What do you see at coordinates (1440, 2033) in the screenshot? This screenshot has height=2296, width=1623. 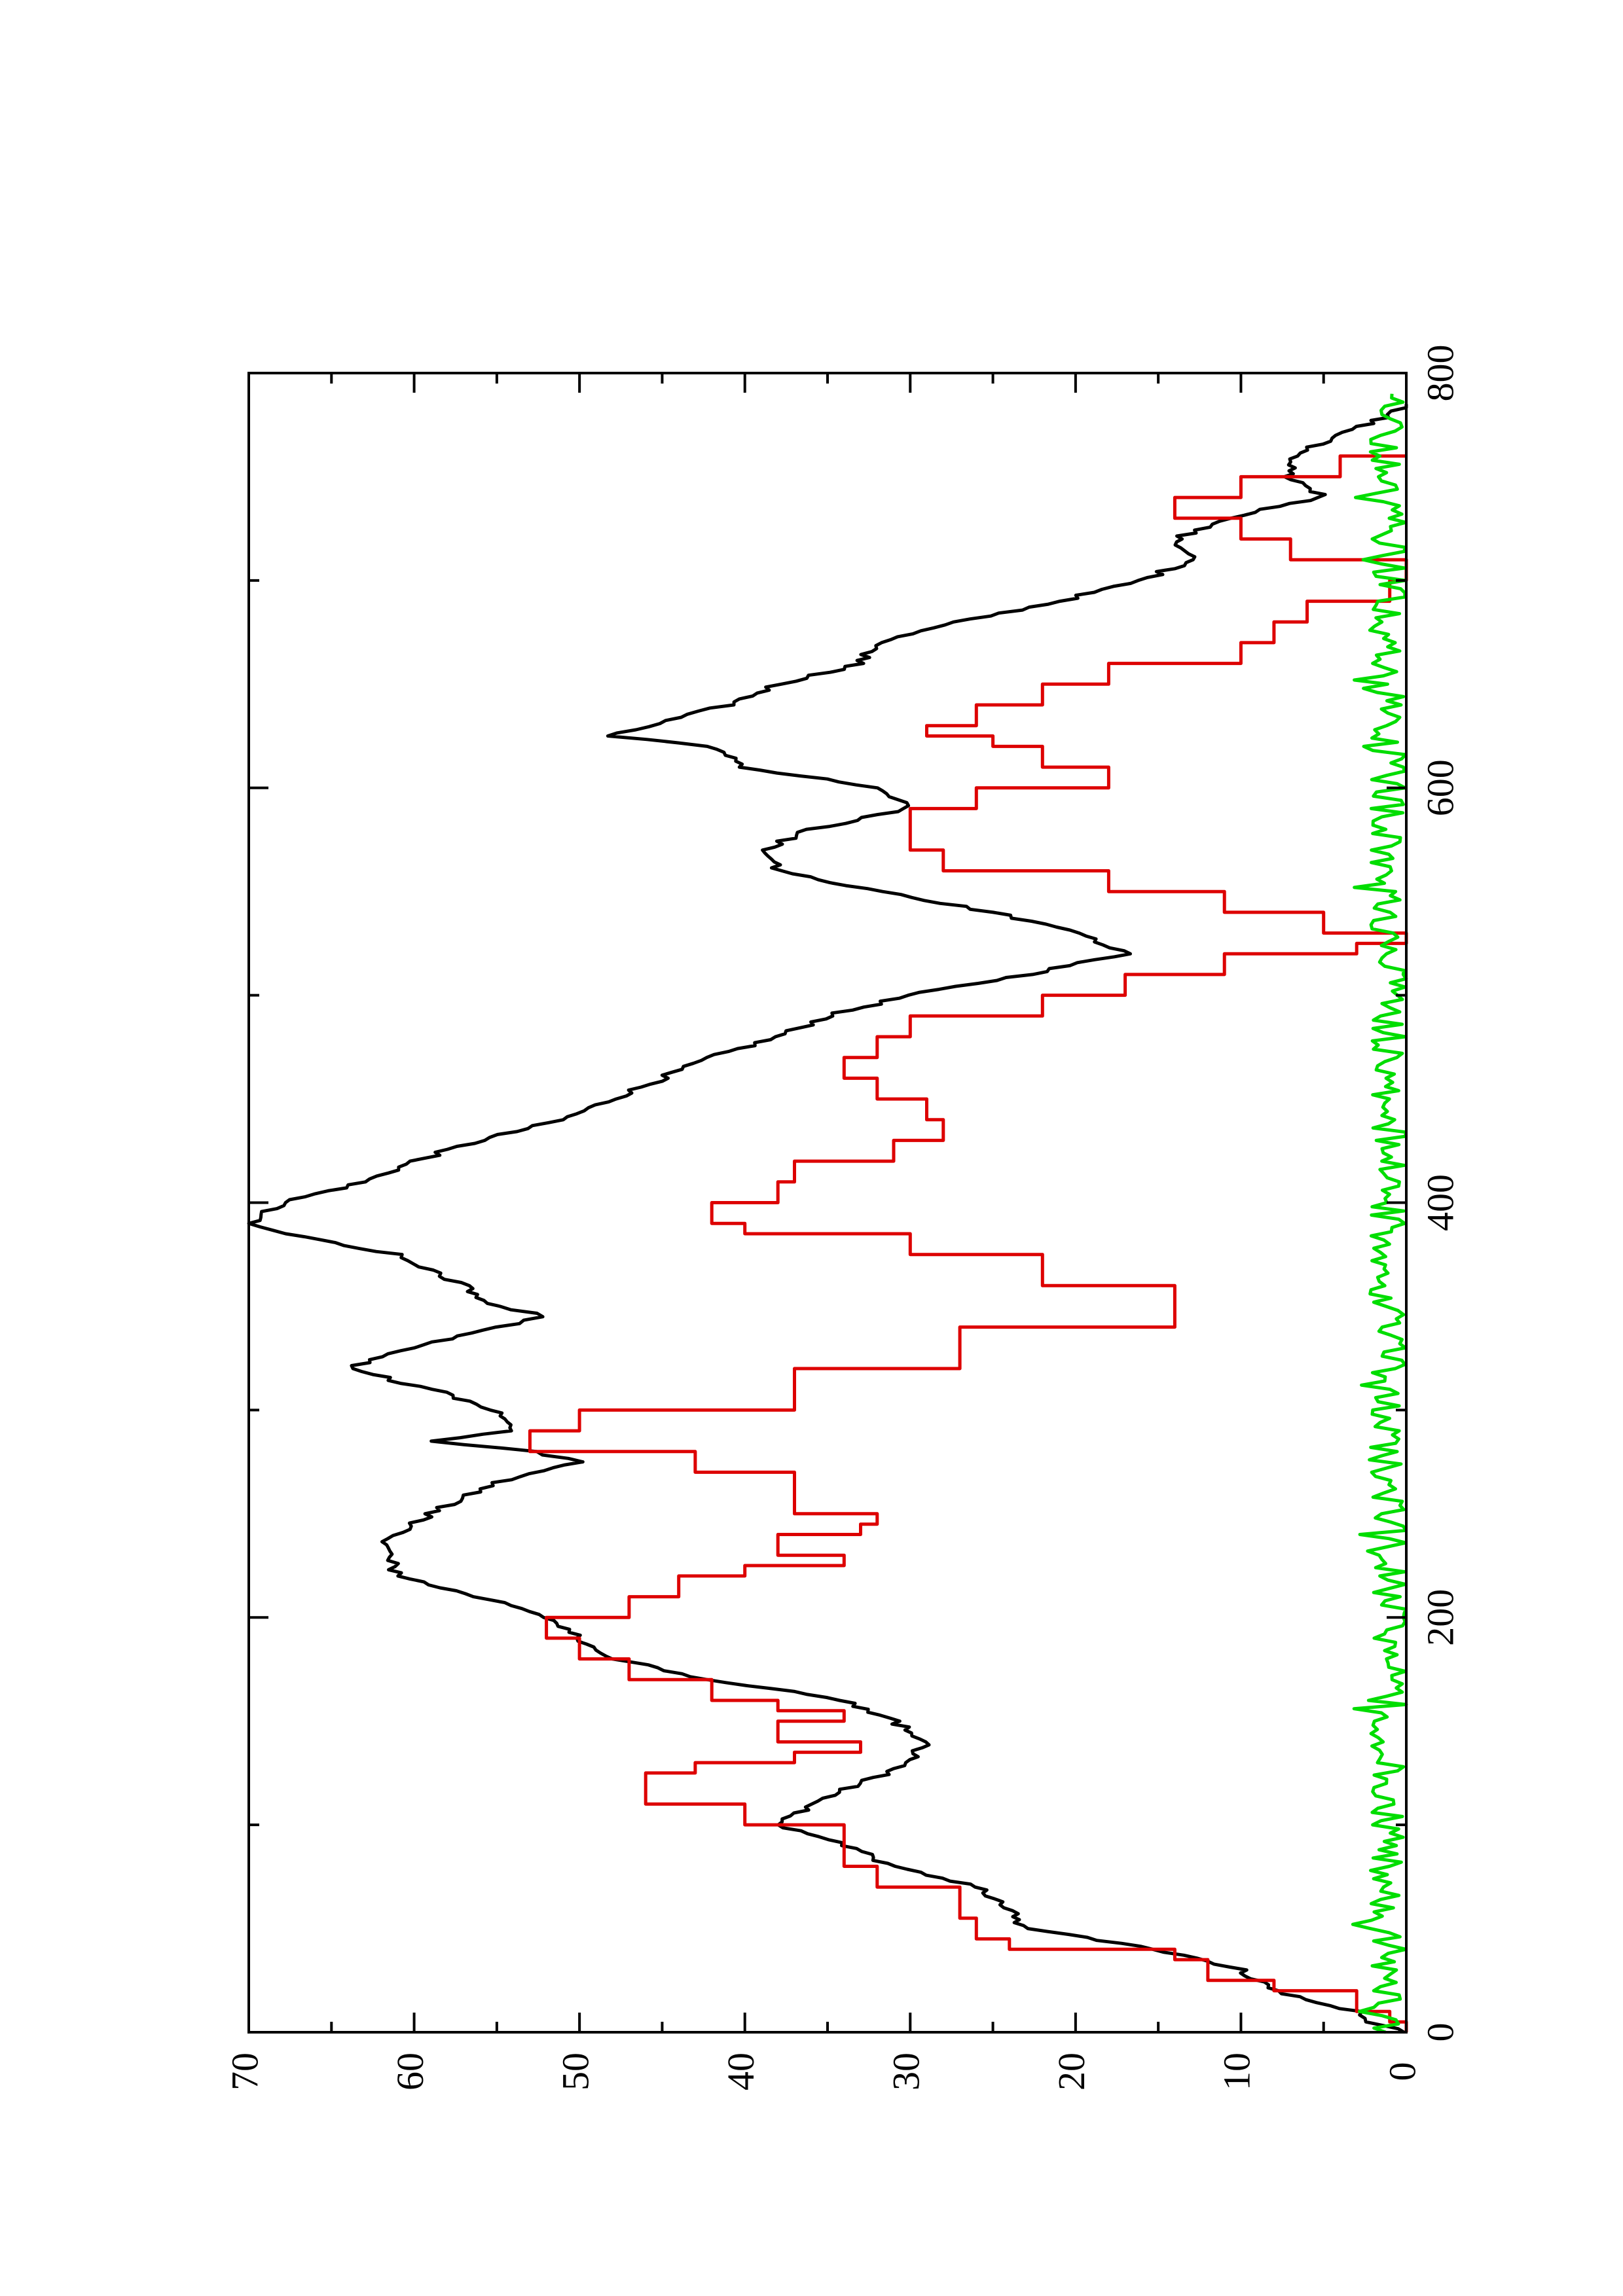 I see `x-tick-label: 0` at bounding box center [1440, 2033].